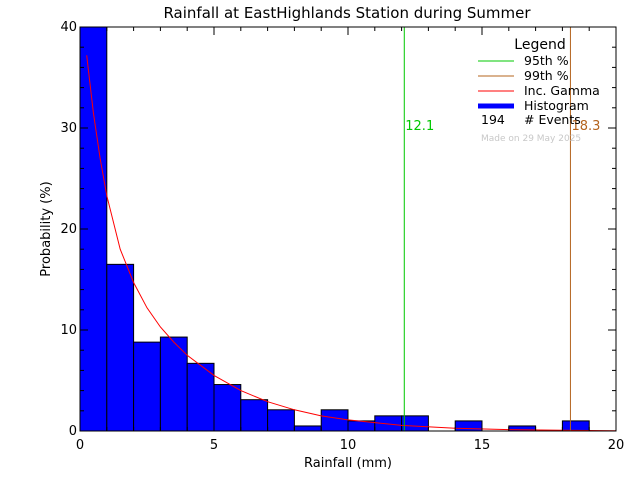  I want to click on percentile-label: 18.3, so click(585, 126).